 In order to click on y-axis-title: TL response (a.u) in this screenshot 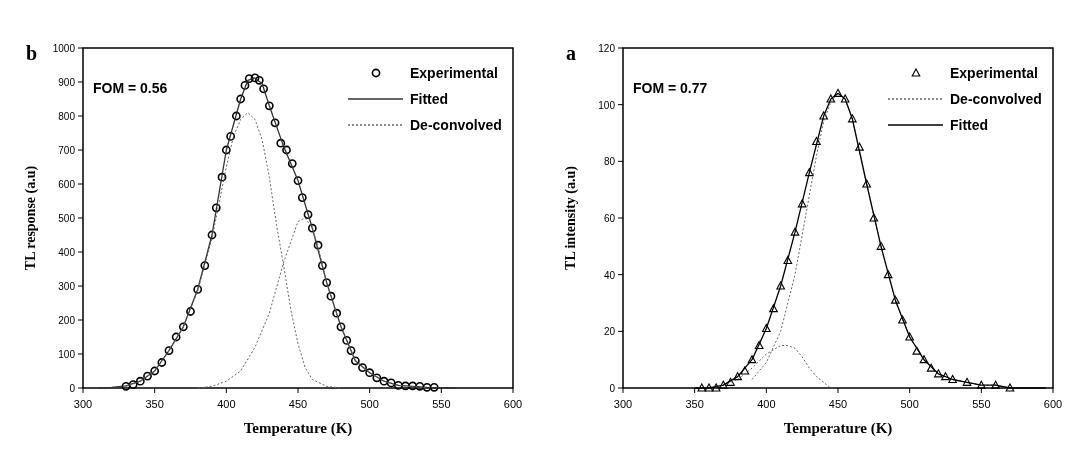, I will do `click(31, 218)`.